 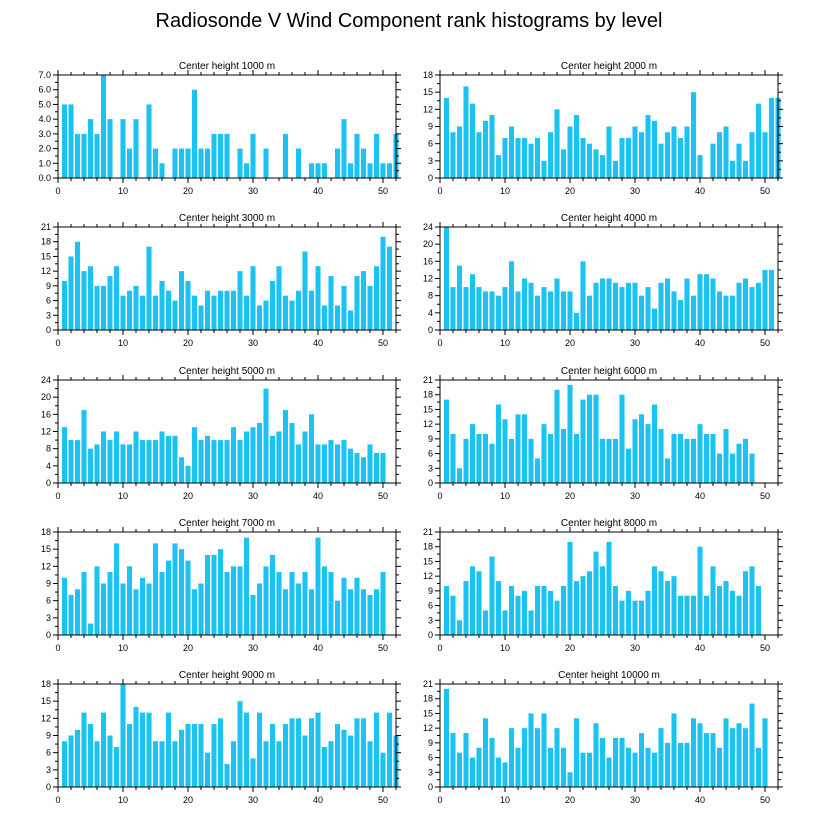 What do you see at coordinates (318, 343) in the screenshot?
I see `x-tick-label: 40` at bounding box center [318, 343].